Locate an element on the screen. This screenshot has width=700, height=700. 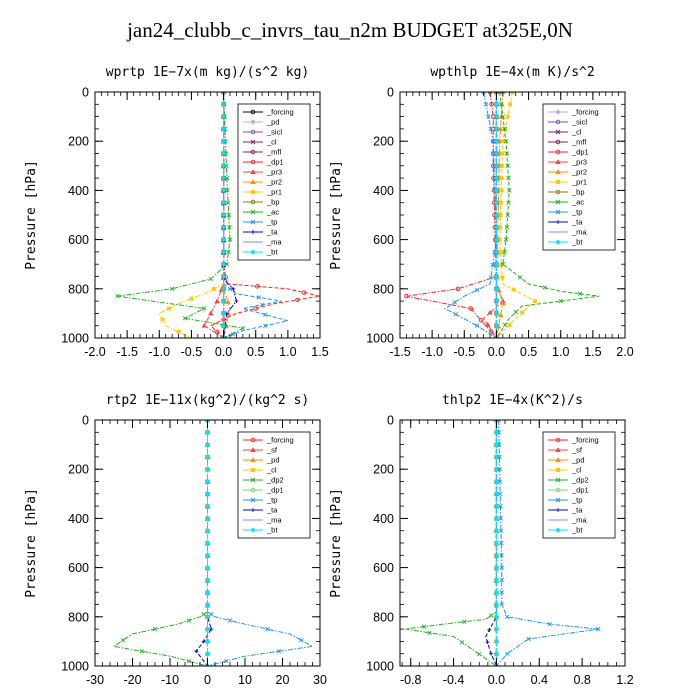
chart-4-series-dp2-line is located at coordinates (451, 543).